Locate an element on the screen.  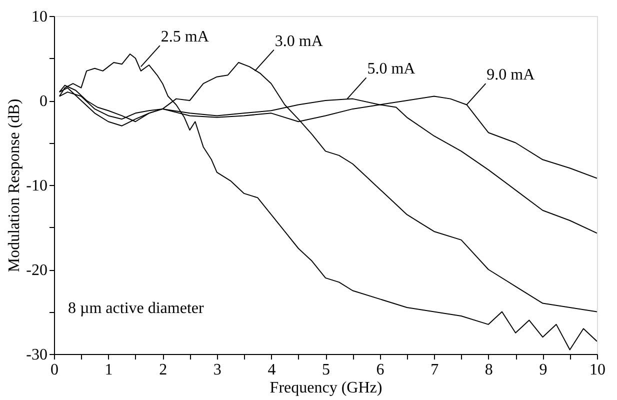
x-axis-title: Frequency (GHz) is located at coordinates (326, 388).